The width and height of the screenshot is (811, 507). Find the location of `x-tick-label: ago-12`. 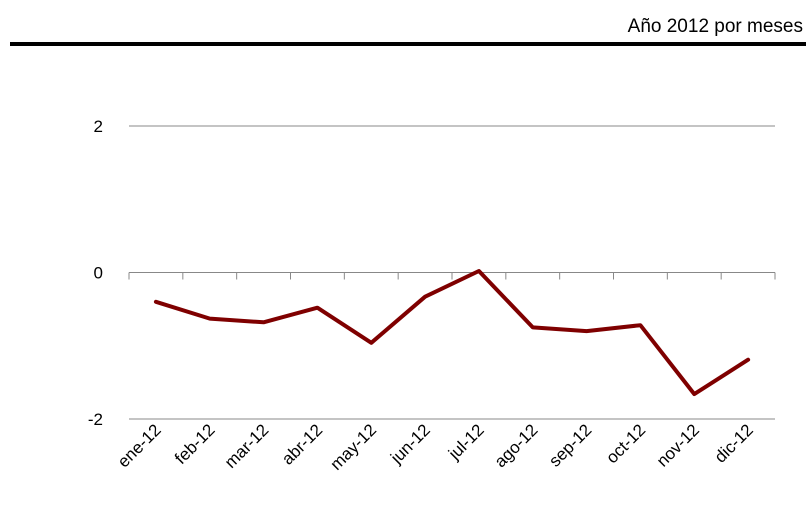

x-tick-label: ago-12 is located at coordinates (516, 445).